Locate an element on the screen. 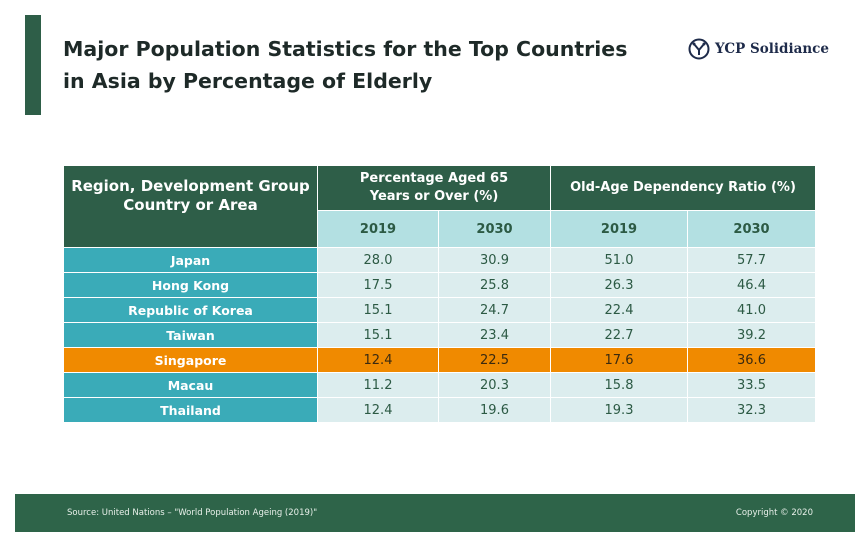  logo-text: YCP Solidiance is located at coordinates (772, 49).